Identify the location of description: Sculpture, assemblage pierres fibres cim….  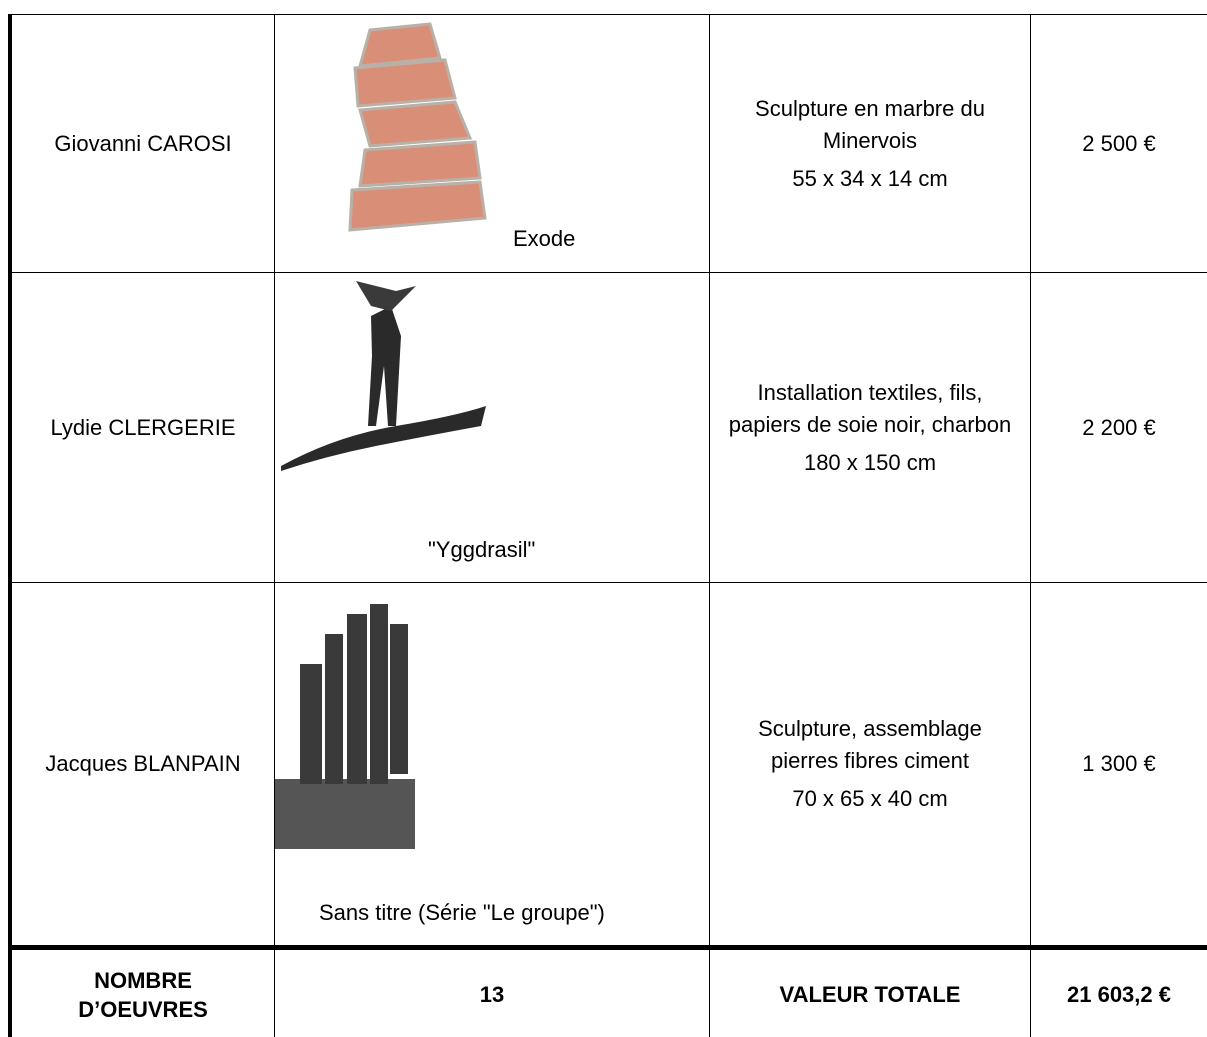
(870, 744).